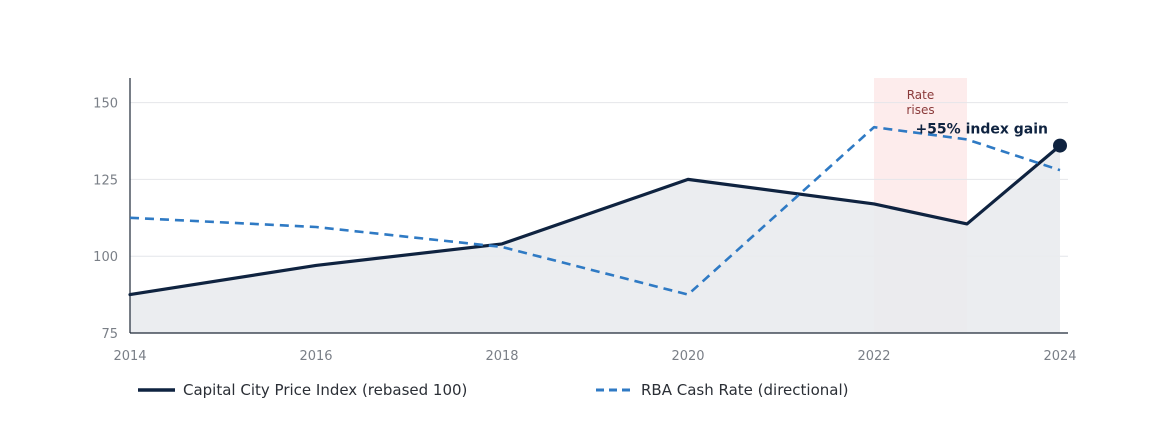 Image resolution: width=1156 pixels, height=445 pixels. Describe the element at coordinates (873, 356) in the screenshot. I see `x-tick-label: 2022` at that location.